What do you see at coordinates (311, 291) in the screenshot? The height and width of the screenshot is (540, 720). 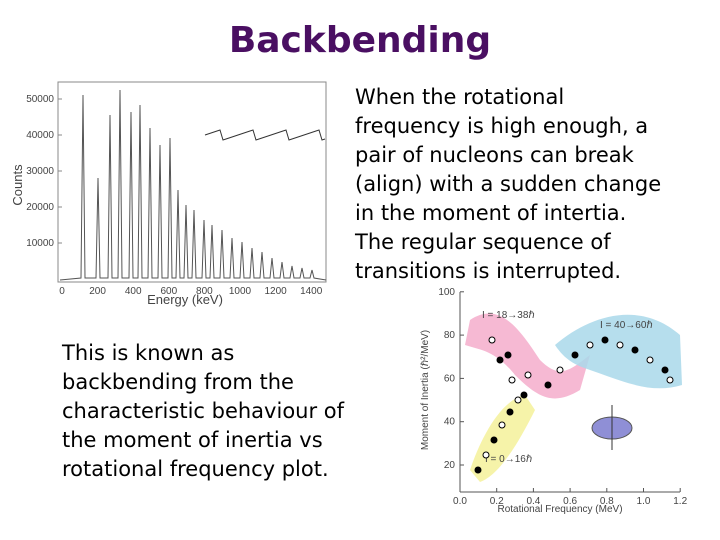 I see `x-tick-label: 1400` at bounding box center [311, 291].